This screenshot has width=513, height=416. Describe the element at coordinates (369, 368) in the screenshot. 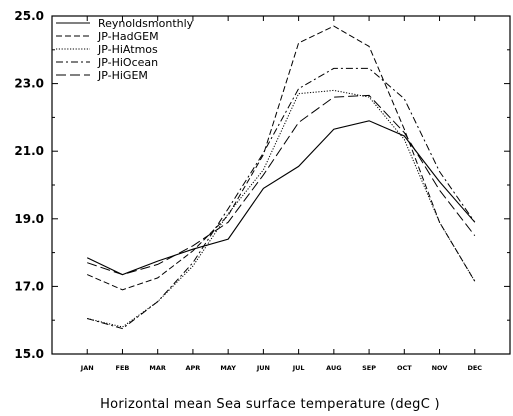

I see `x-tick-label: SEP` at that location.